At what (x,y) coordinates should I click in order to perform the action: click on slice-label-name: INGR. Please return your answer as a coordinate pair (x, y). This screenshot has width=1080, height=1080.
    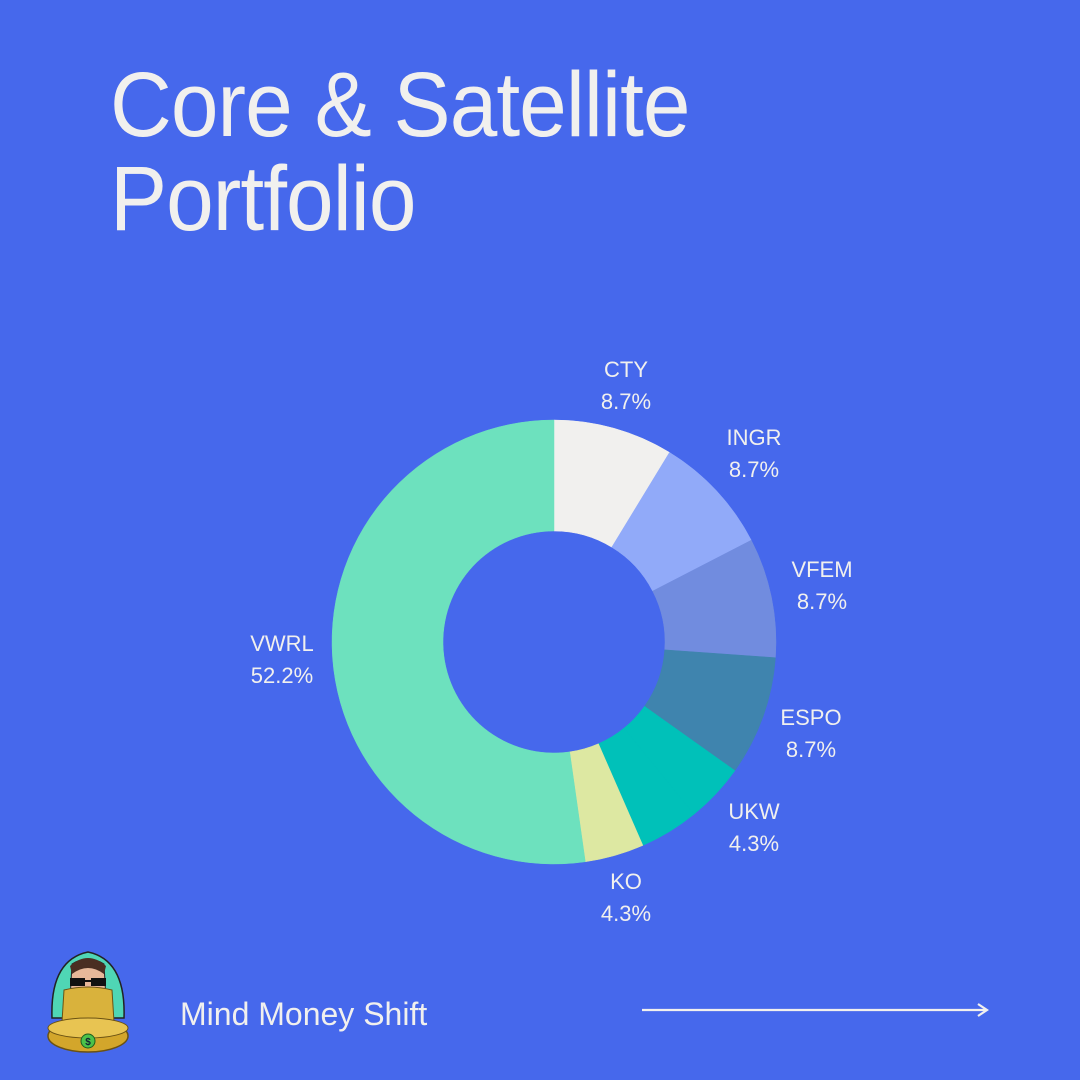
    Looking at the image, I should click on (754, 437).